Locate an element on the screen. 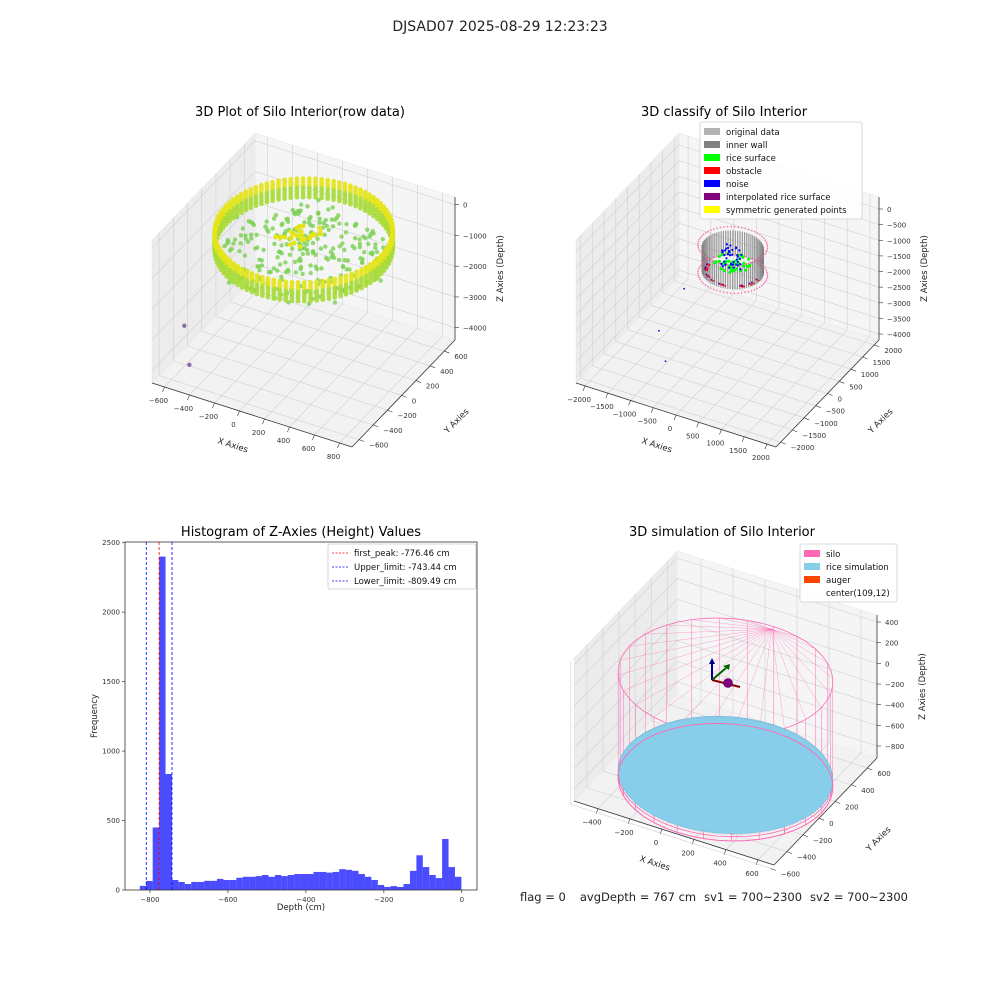 This screenshot has height=1000, width=1000. z-tick-label: −2000 is located at coordinates (475, 267).